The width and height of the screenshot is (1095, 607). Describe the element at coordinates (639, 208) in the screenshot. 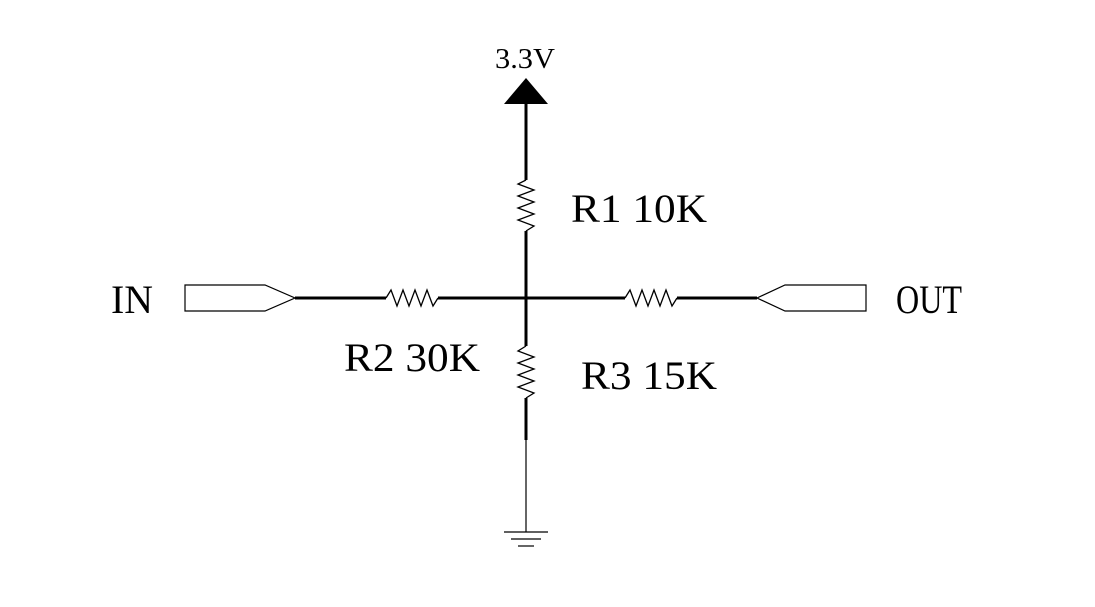

I see `resistor-r1-label: R1 10K` at that location.